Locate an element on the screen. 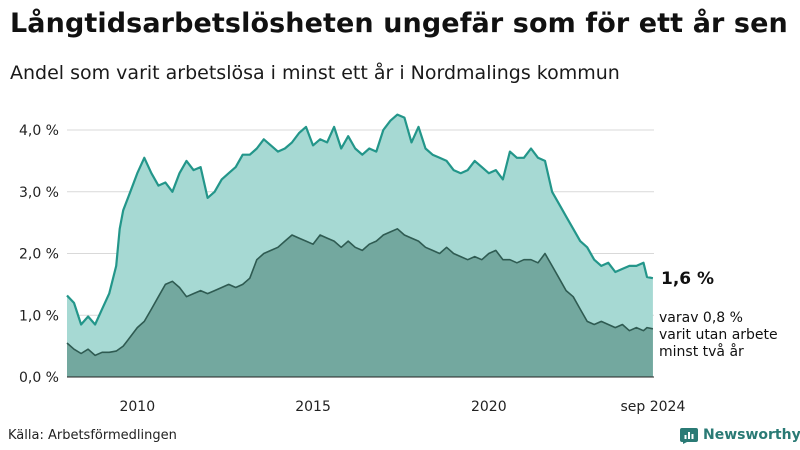 This screenshot has width=800, height=450. total-value-label: 1,6 % is located at coordinates (687, 279).